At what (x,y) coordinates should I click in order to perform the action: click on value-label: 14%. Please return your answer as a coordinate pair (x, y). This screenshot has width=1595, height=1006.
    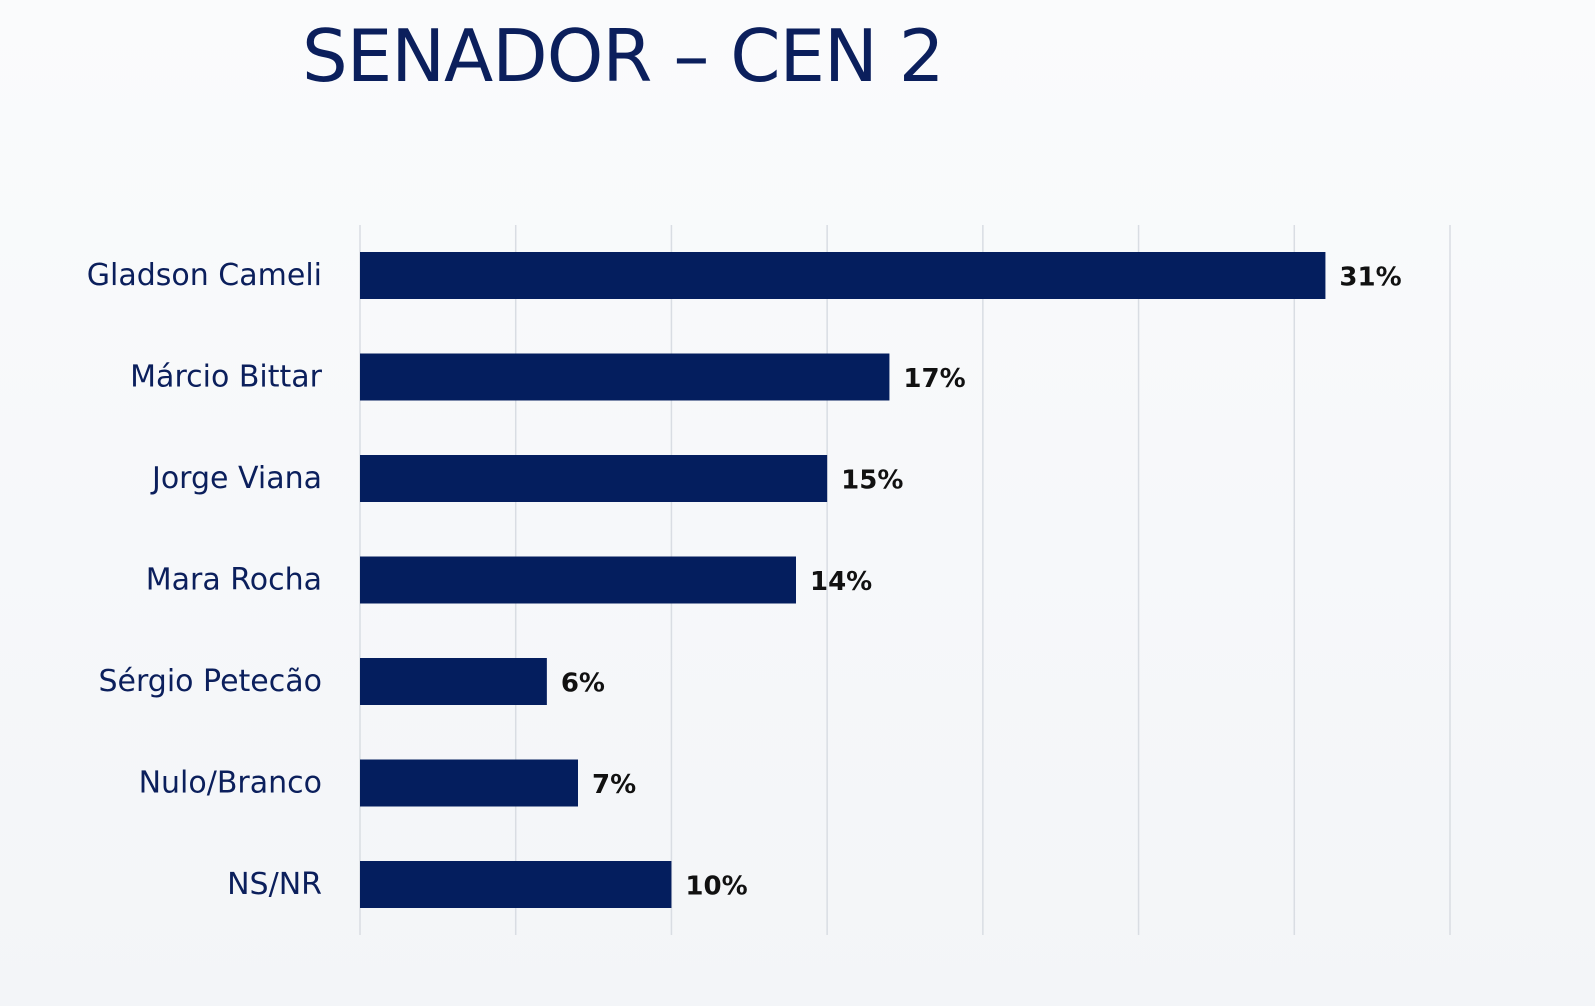
    Looking at the image, I should click on (841, 582).